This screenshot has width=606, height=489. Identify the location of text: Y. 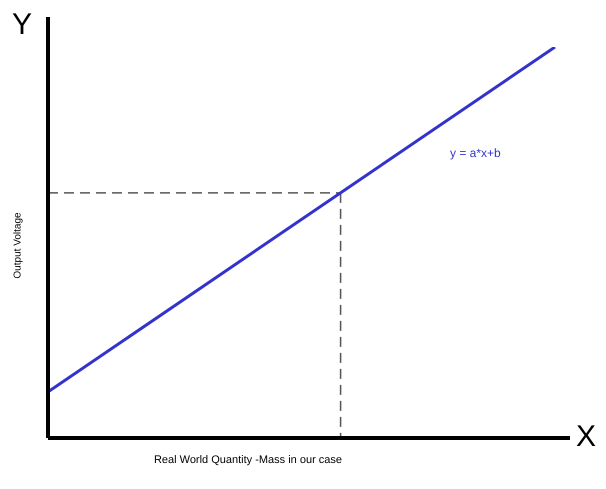
(22, 25).